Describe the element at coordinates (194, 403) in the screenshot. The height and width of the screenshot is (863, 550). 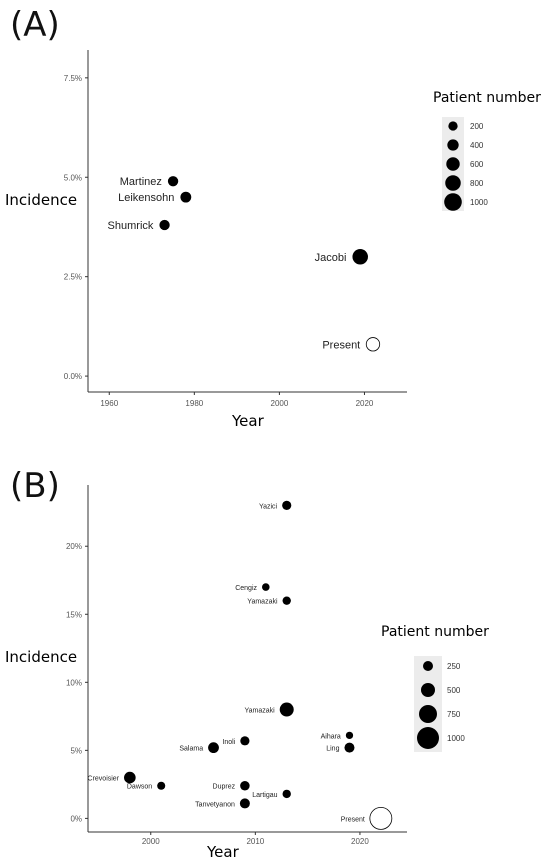
I see `x-tick-label: 1980` at that location.